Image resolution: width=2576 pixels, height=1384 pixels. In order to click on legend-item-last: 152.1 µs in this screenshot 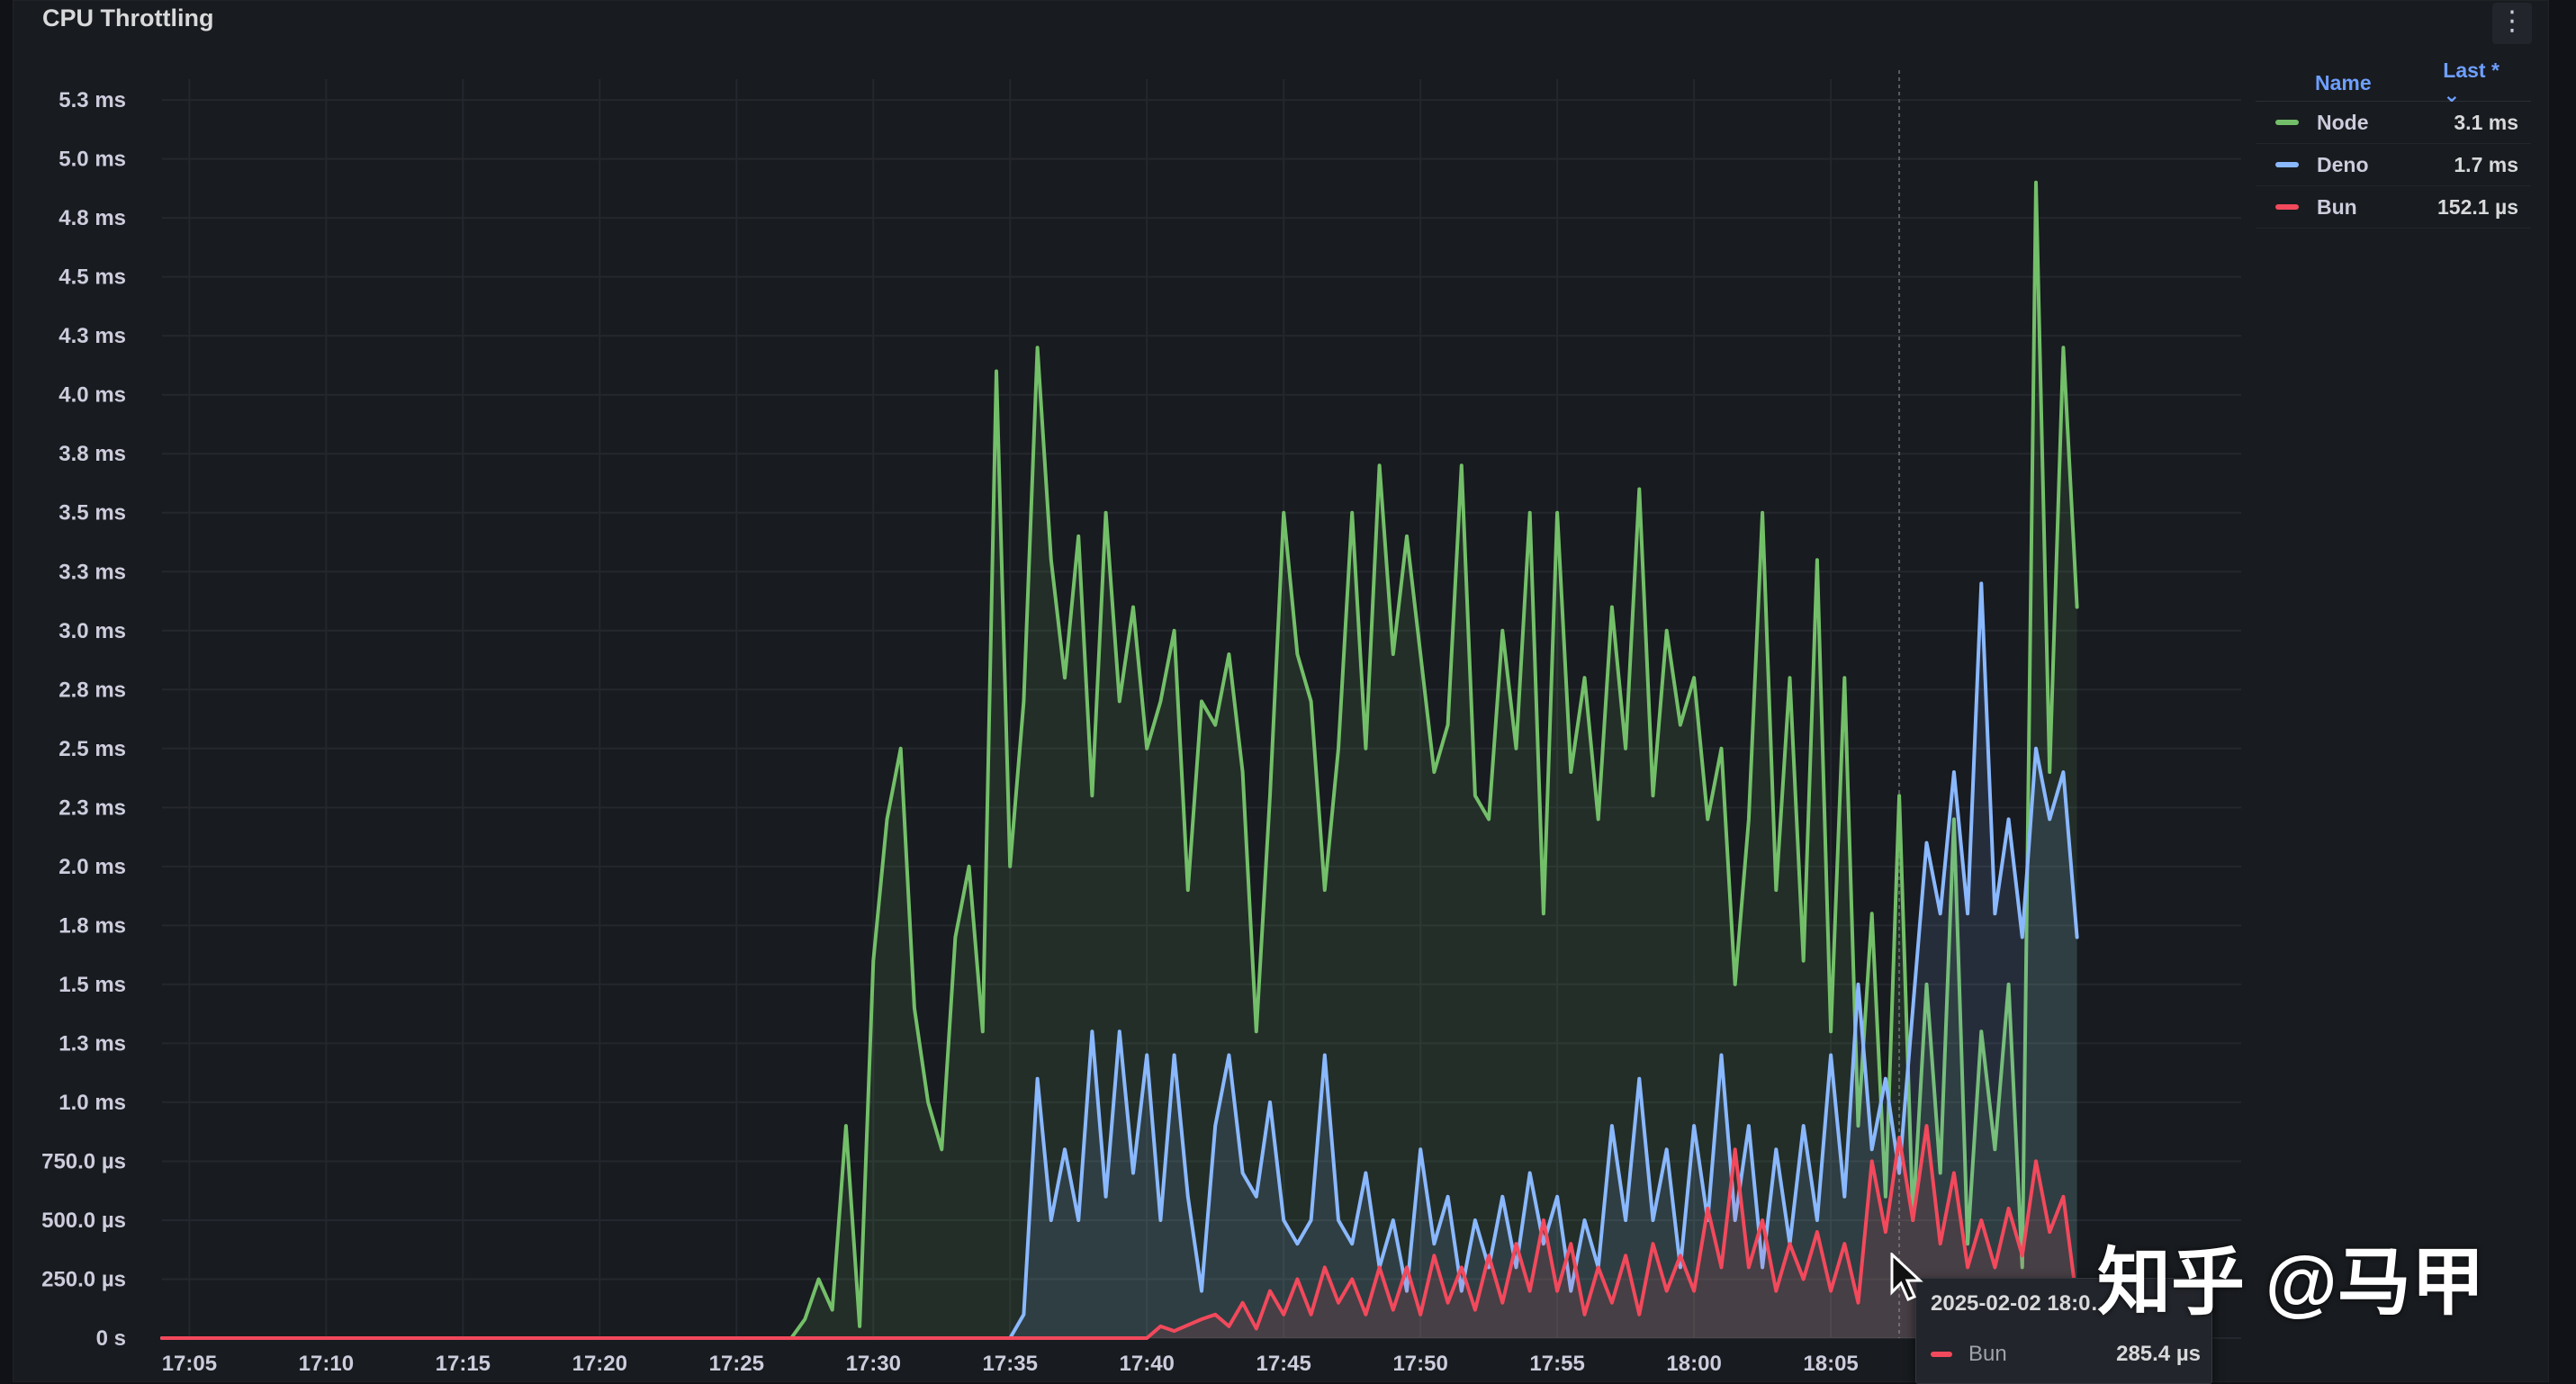, I will do `click(2477, 206)`.